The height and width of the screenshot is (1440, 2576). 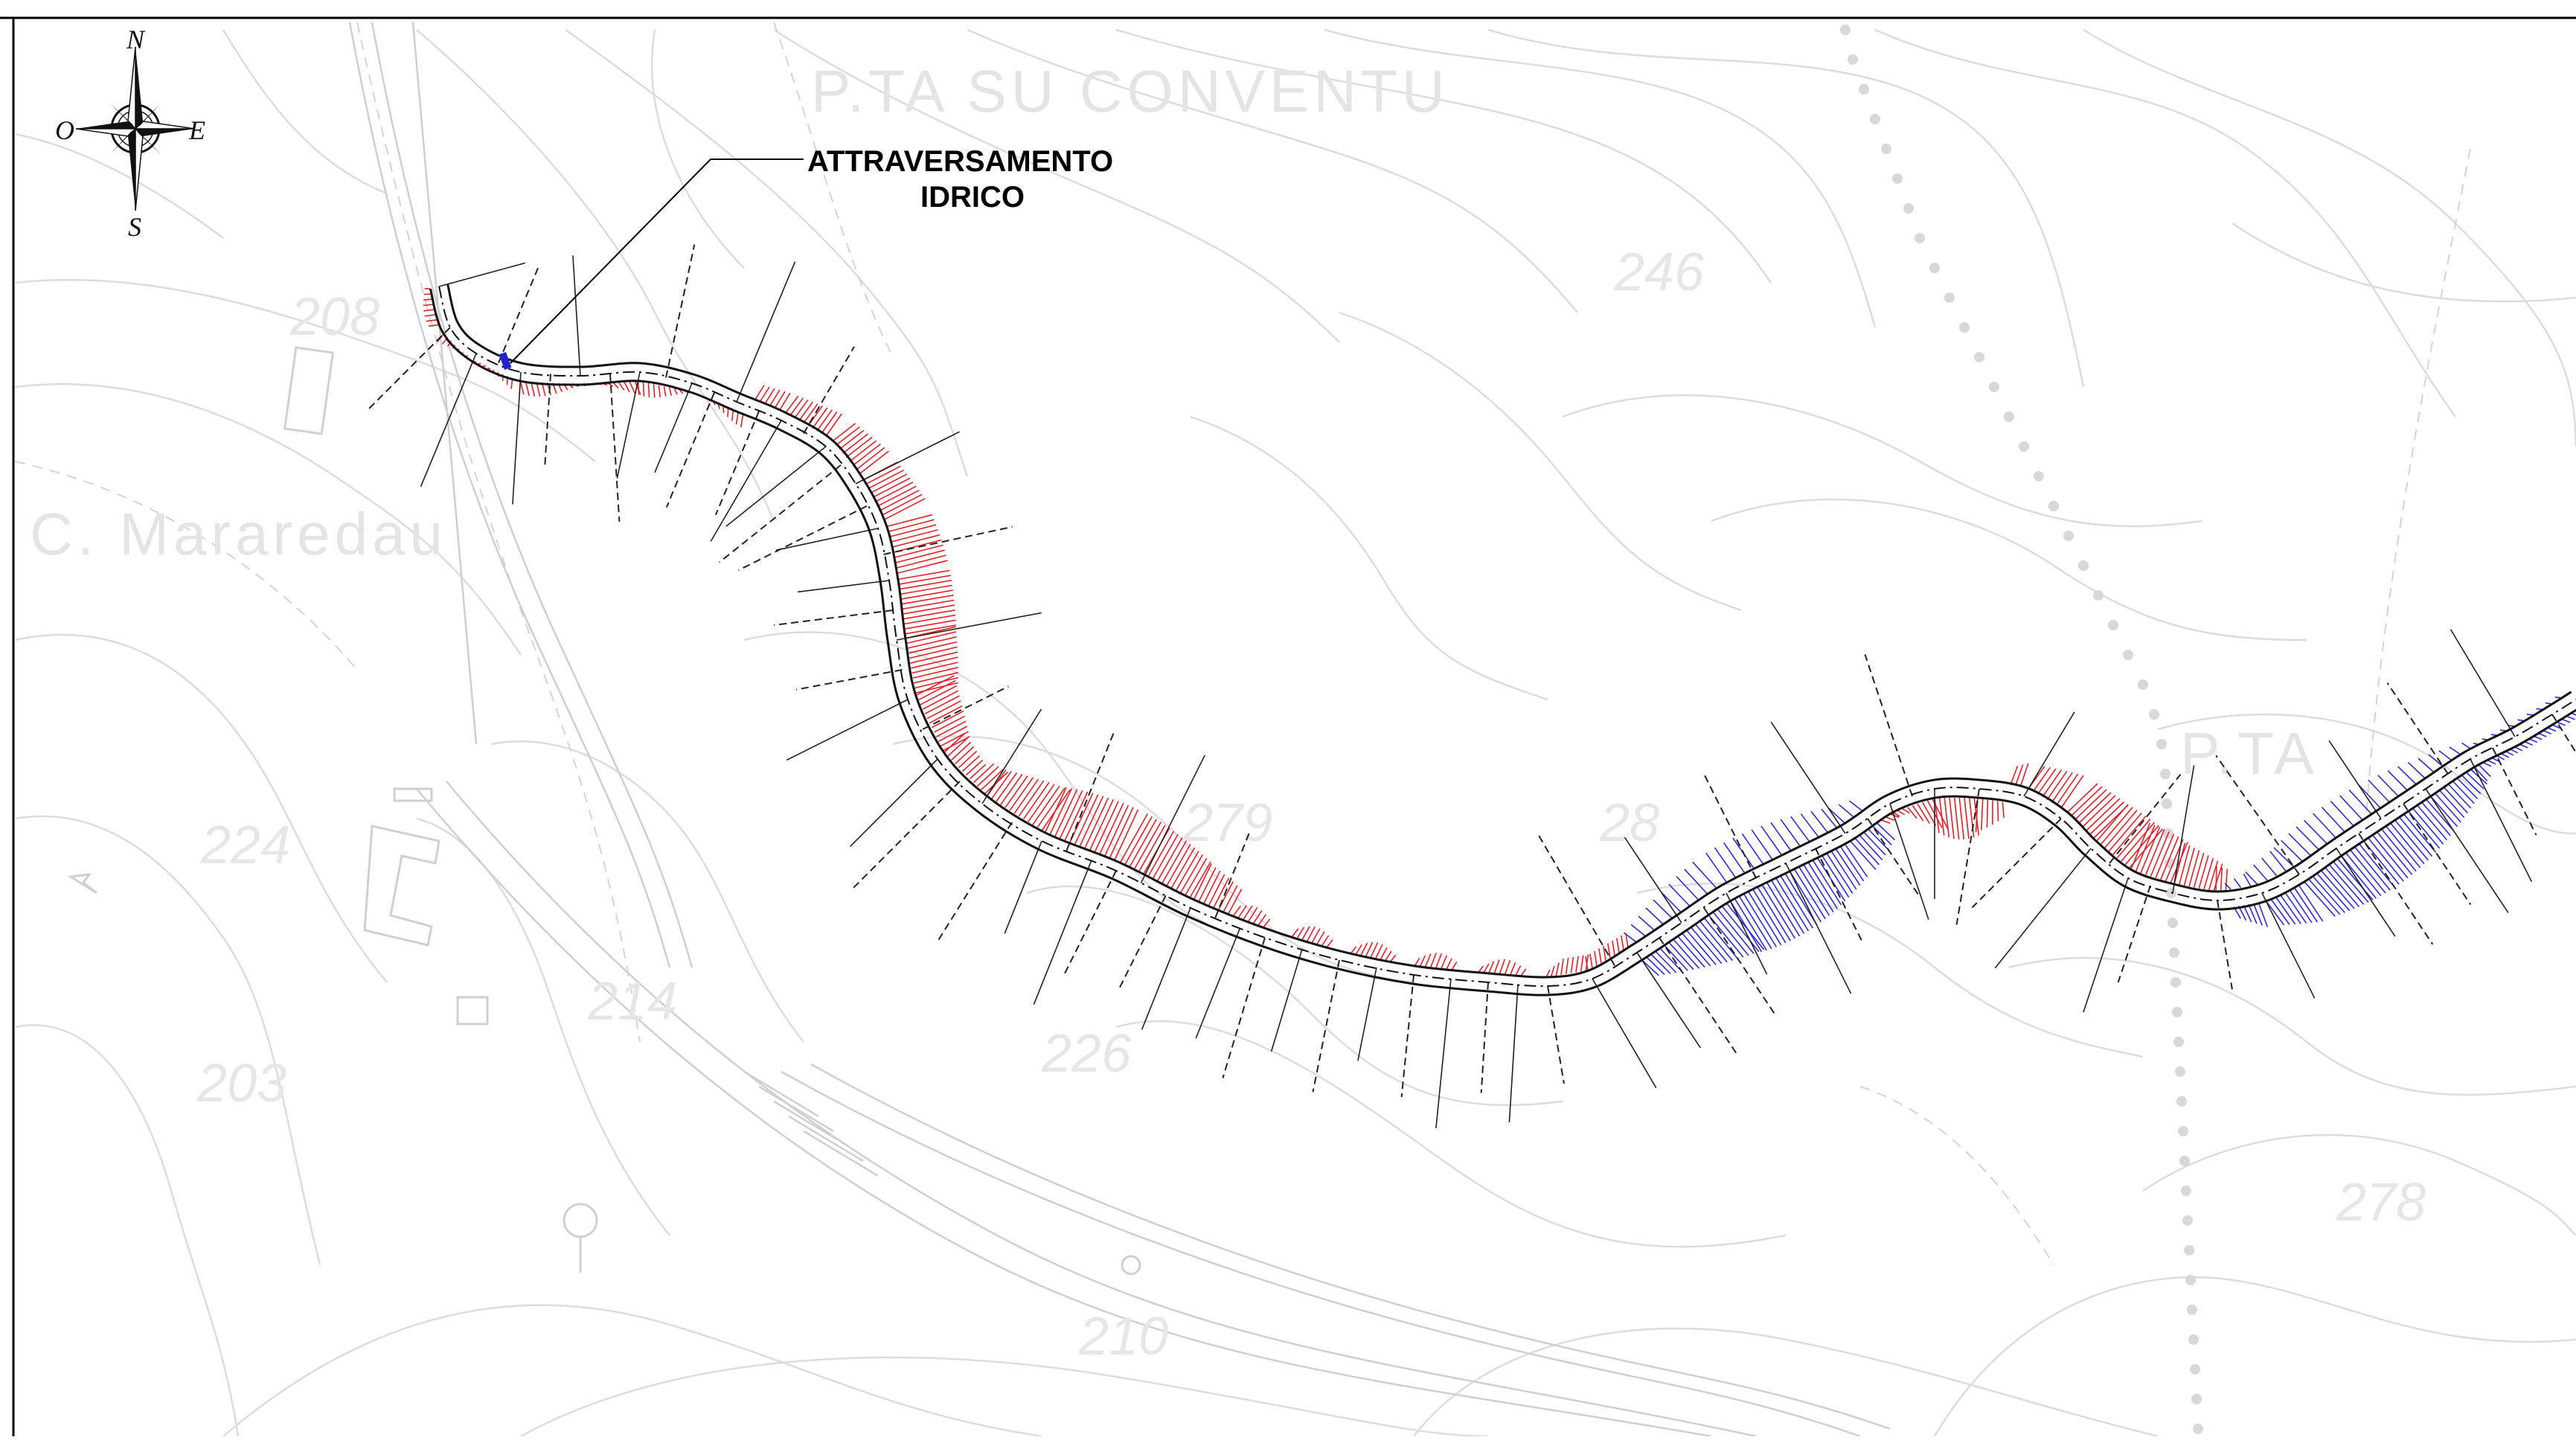 I want to click on contour-label: 279, so click(x=1227, y=823).